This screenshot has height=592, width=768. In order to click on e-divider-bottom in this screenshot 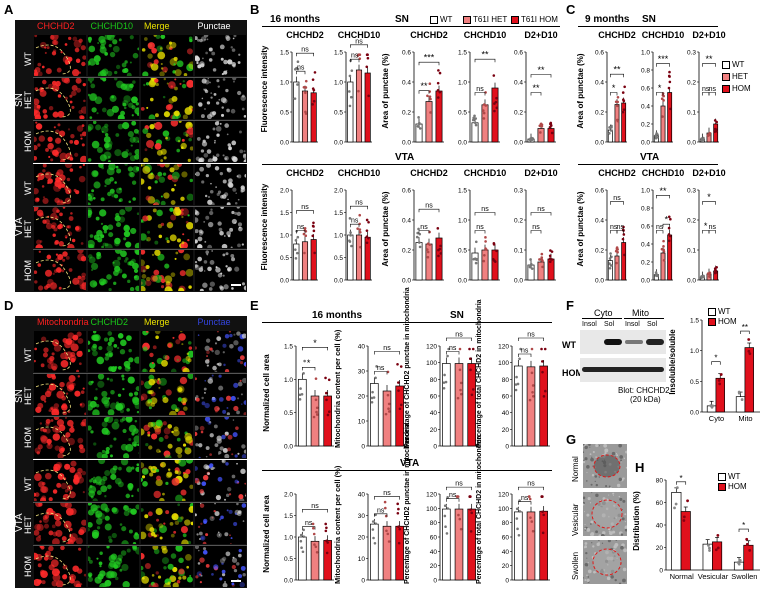, I will do `click(407, 470)`.